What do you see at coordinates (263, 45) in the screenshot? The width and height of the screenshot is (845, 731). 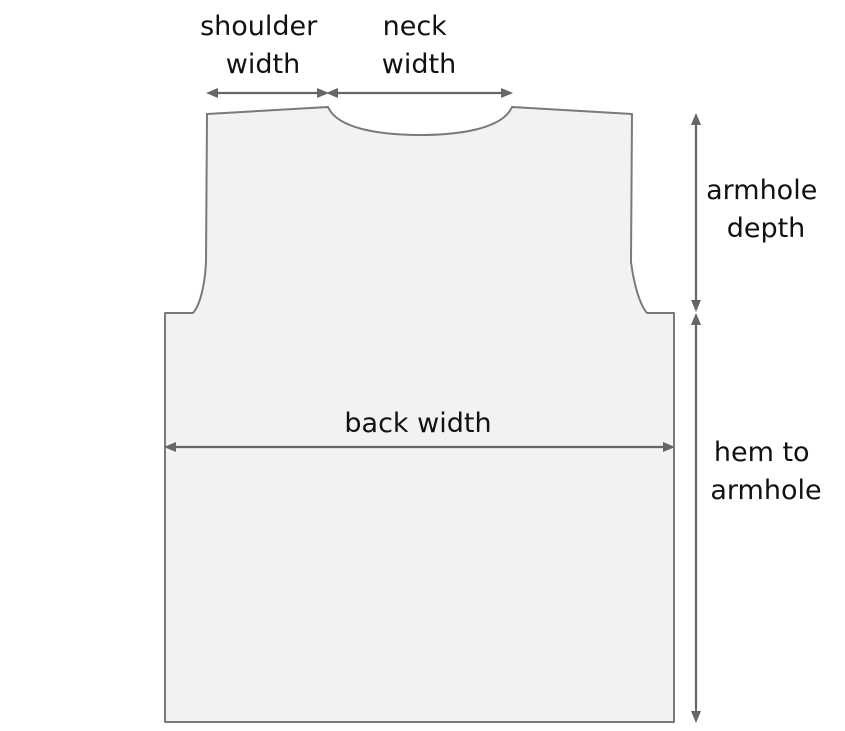 I see `shoulder-width-label: shoulder width` at bounding box center [263, 45].